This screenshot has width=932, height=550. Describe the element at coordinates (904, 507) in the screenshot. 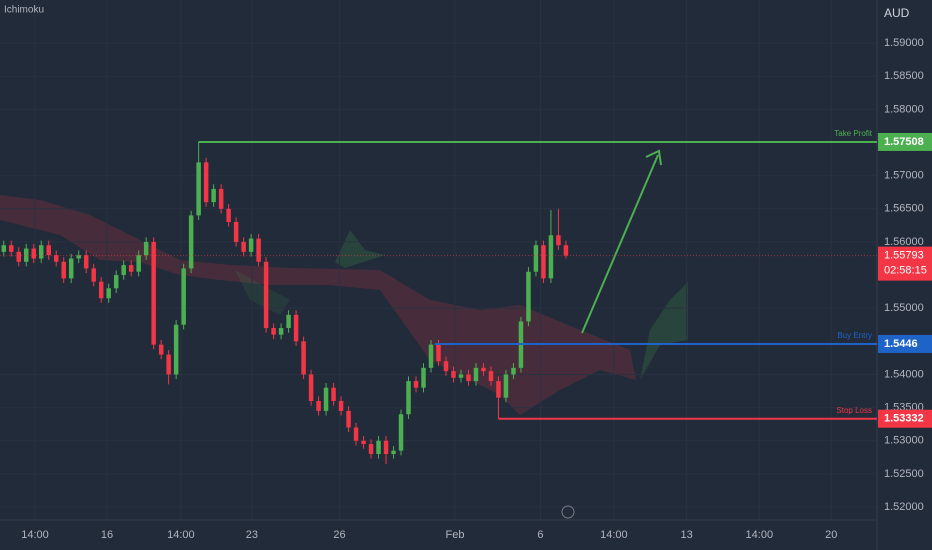

I see `y-tick-label: 1.52000` at that location.